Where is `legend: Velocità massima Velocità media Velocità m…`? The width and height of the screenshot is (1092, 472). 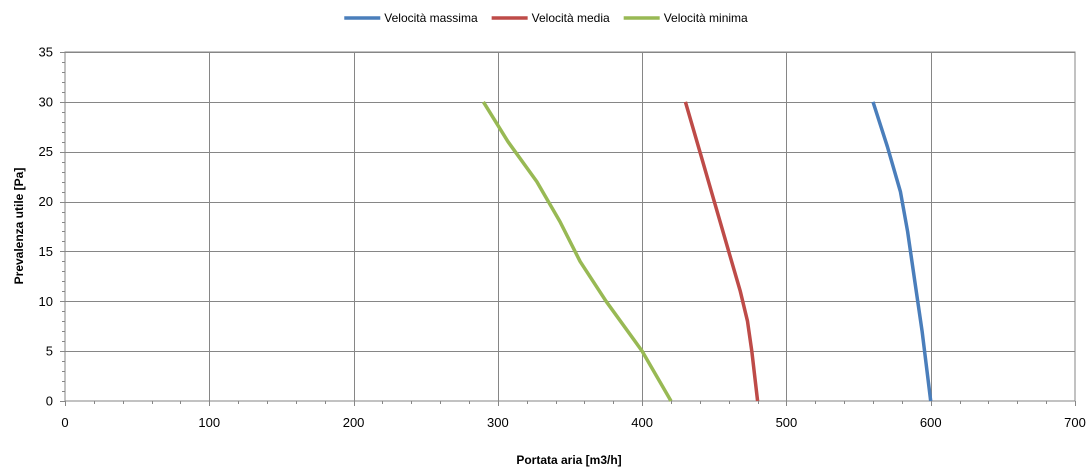
legend: Velocità massima Velocità media Velocità m… is located at coordinates (546, 18).